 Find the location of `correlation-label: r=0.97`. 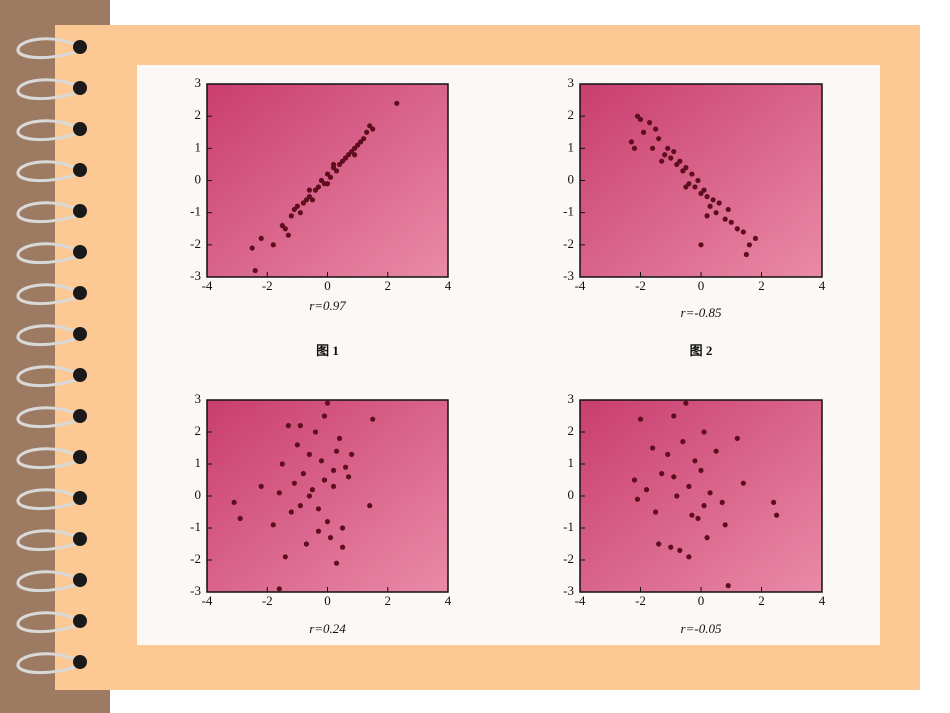

correlation-label: r=0.97 is located at coordinates (327, 305).